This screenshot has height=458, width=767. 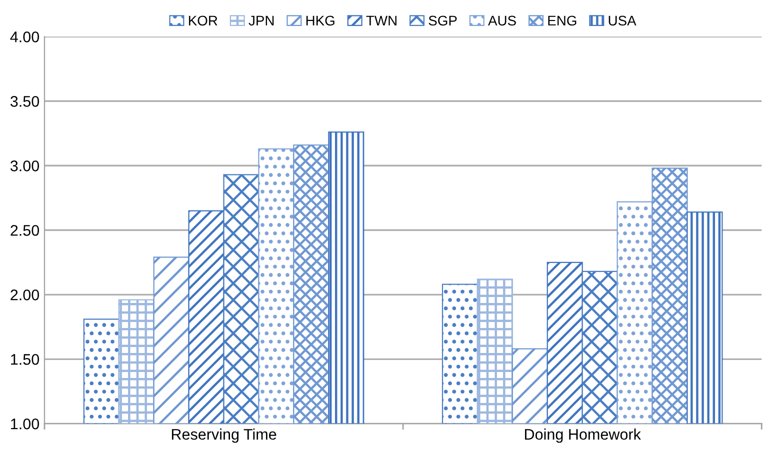 What do you see at coordinates (25, 295) in the screenshot?
I see `y-tick-label: 2.00` at bounding box center [25, 295].